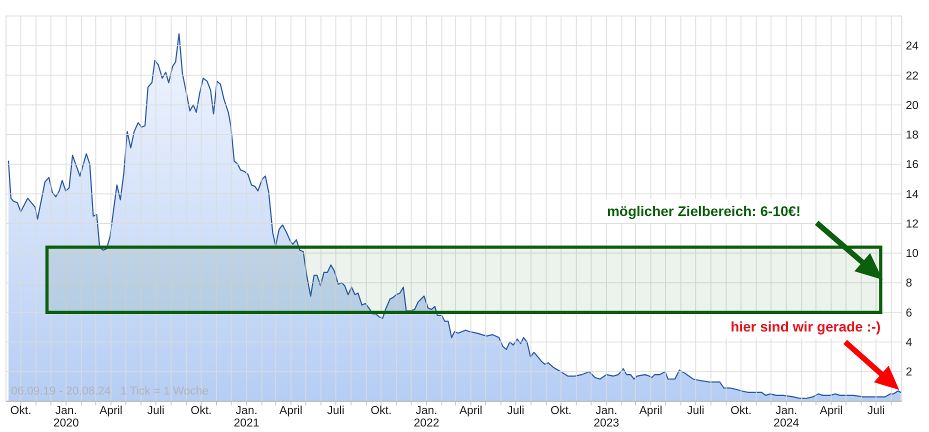 This screenshot has height=432, width=929. I want to click on y-tick-label: 16, so click(912, 165).